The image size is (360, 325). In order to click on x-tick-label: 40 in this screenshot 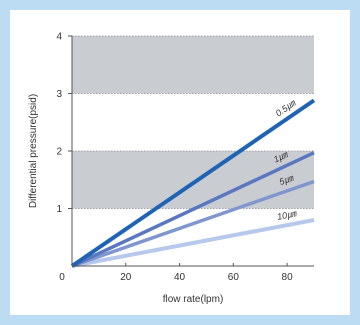, I will do `click(180, 277)`.